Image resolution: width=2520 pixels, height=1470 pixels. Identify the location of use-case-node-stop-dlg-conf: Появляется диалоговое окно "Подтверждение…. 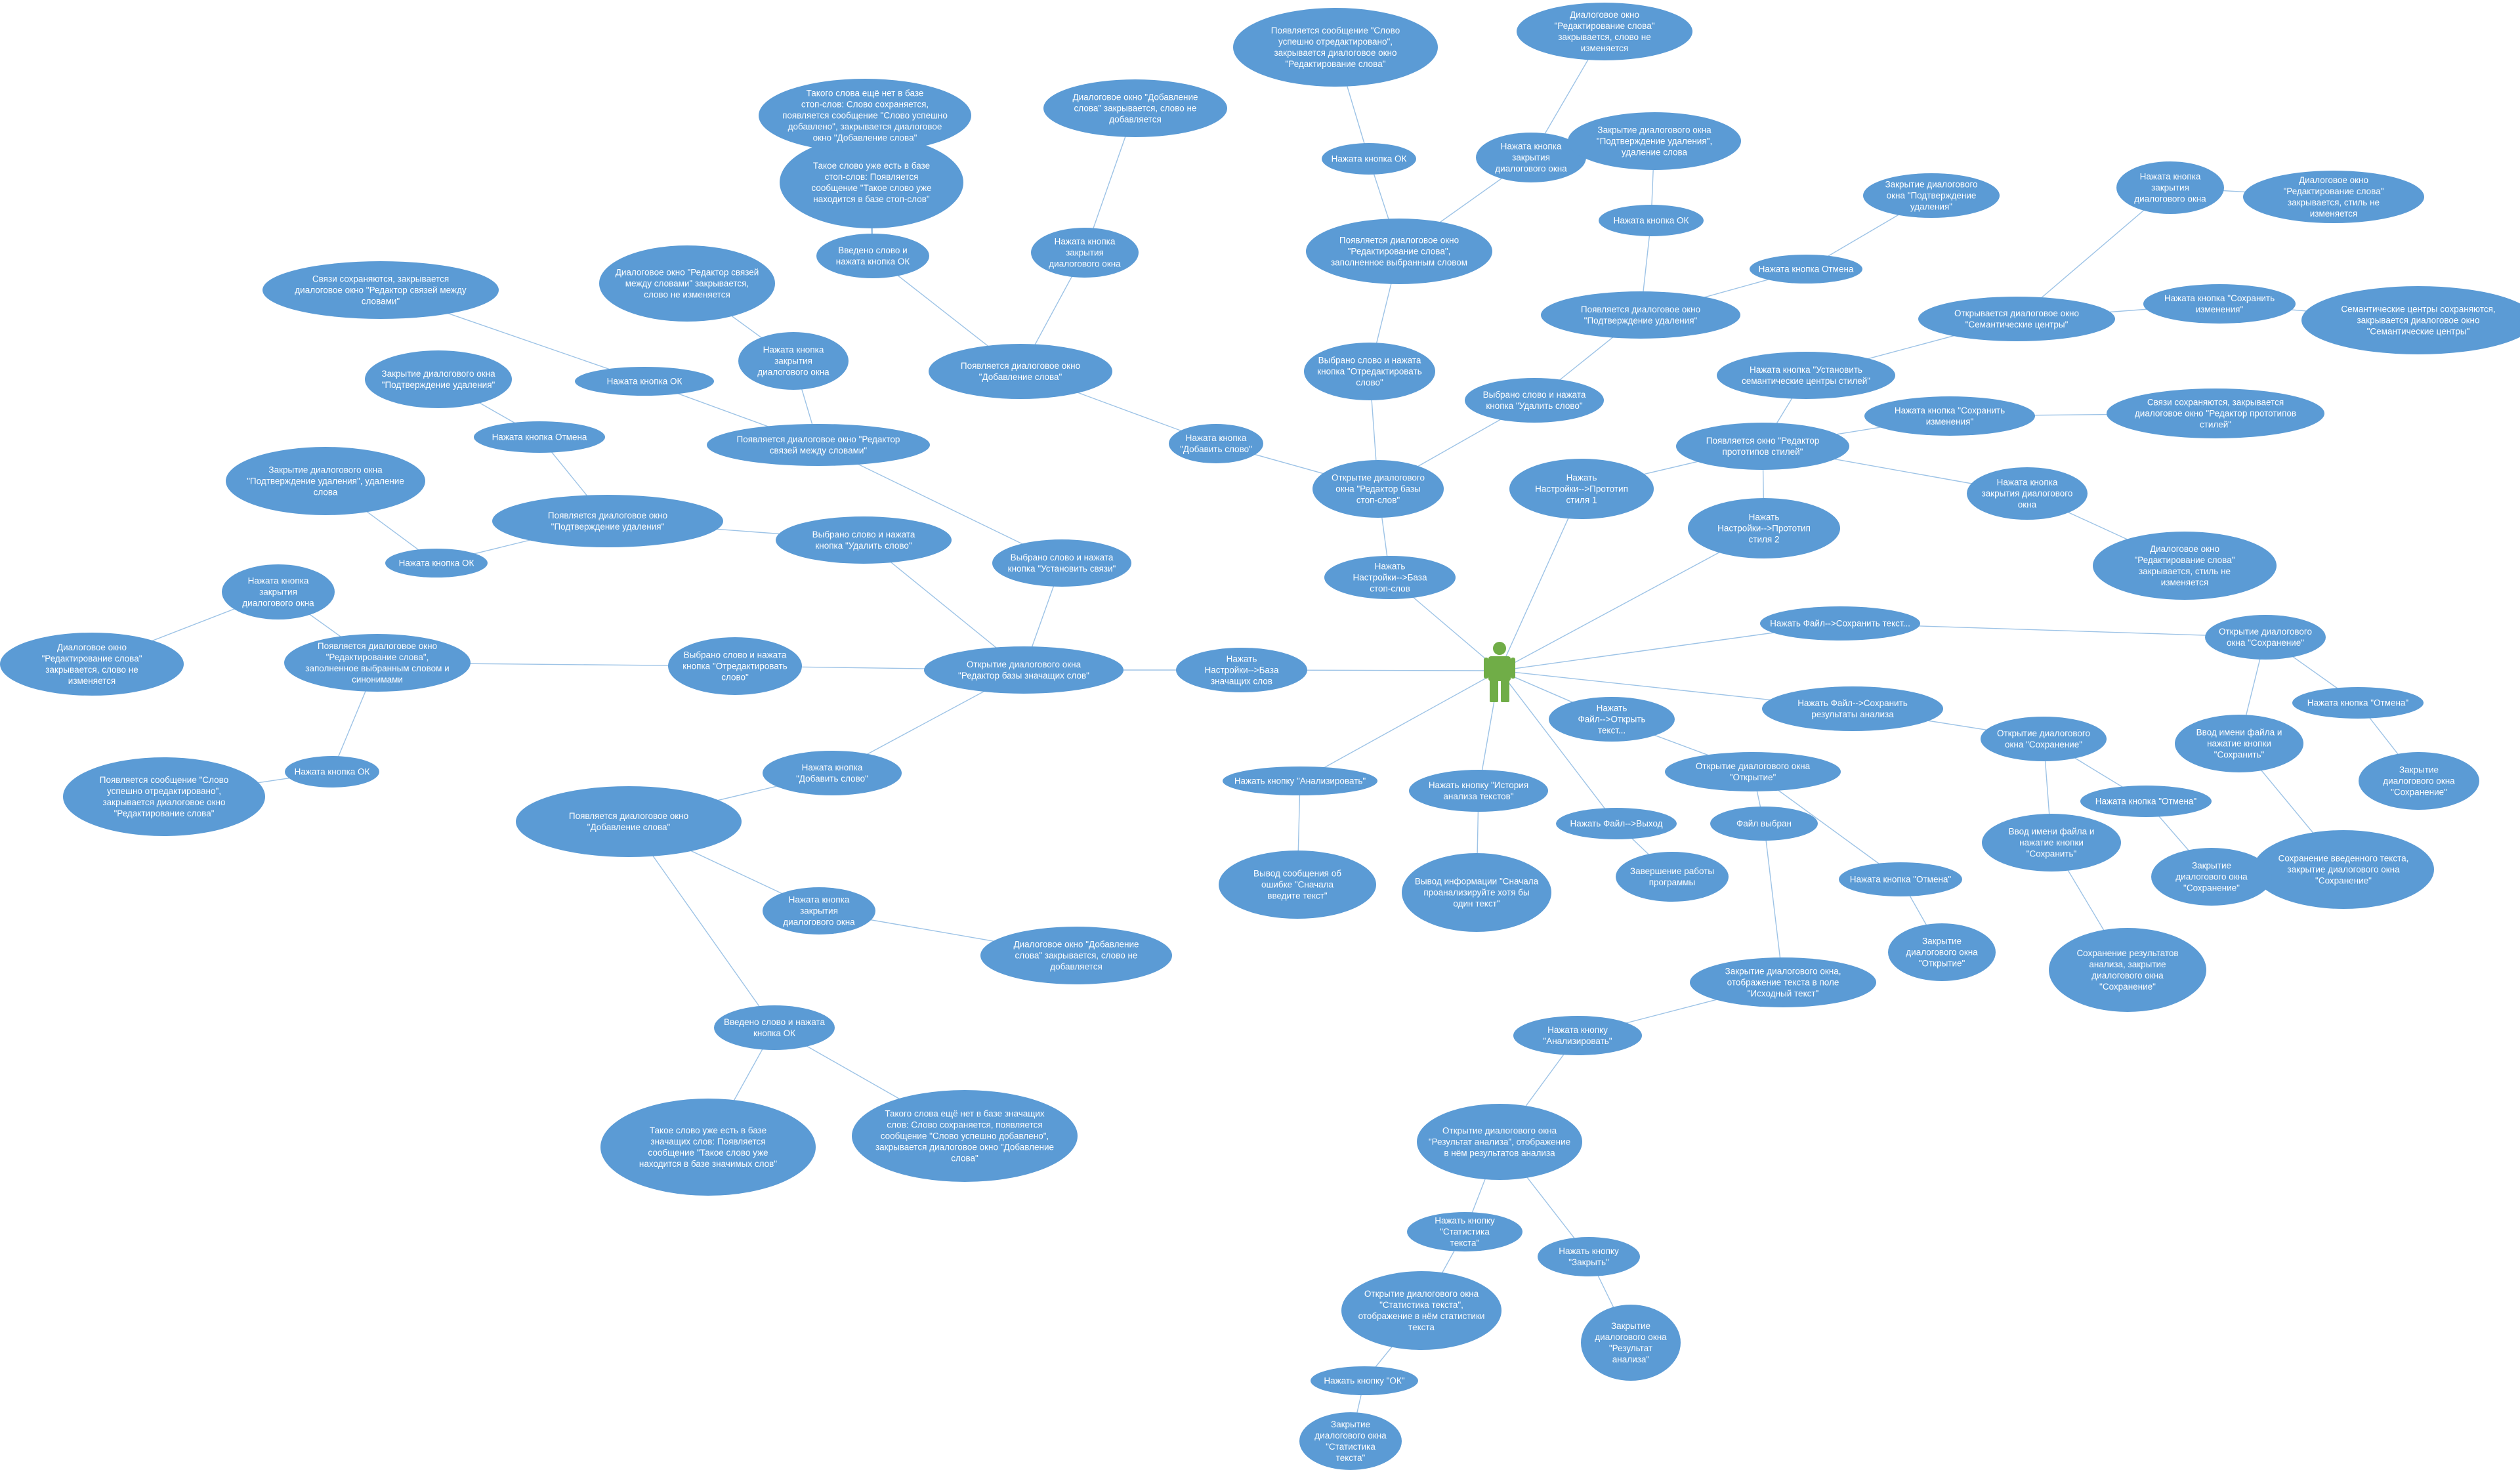
(1640, 315).